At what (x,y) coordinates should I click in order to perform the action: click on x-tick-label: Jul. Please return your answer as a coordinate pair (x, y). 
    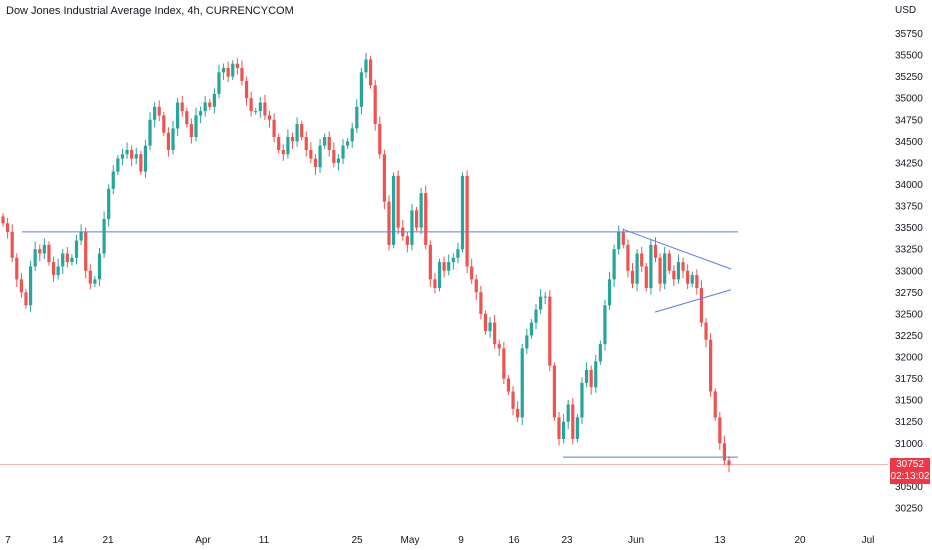
    Looking at the image, I should click on (868, 540).